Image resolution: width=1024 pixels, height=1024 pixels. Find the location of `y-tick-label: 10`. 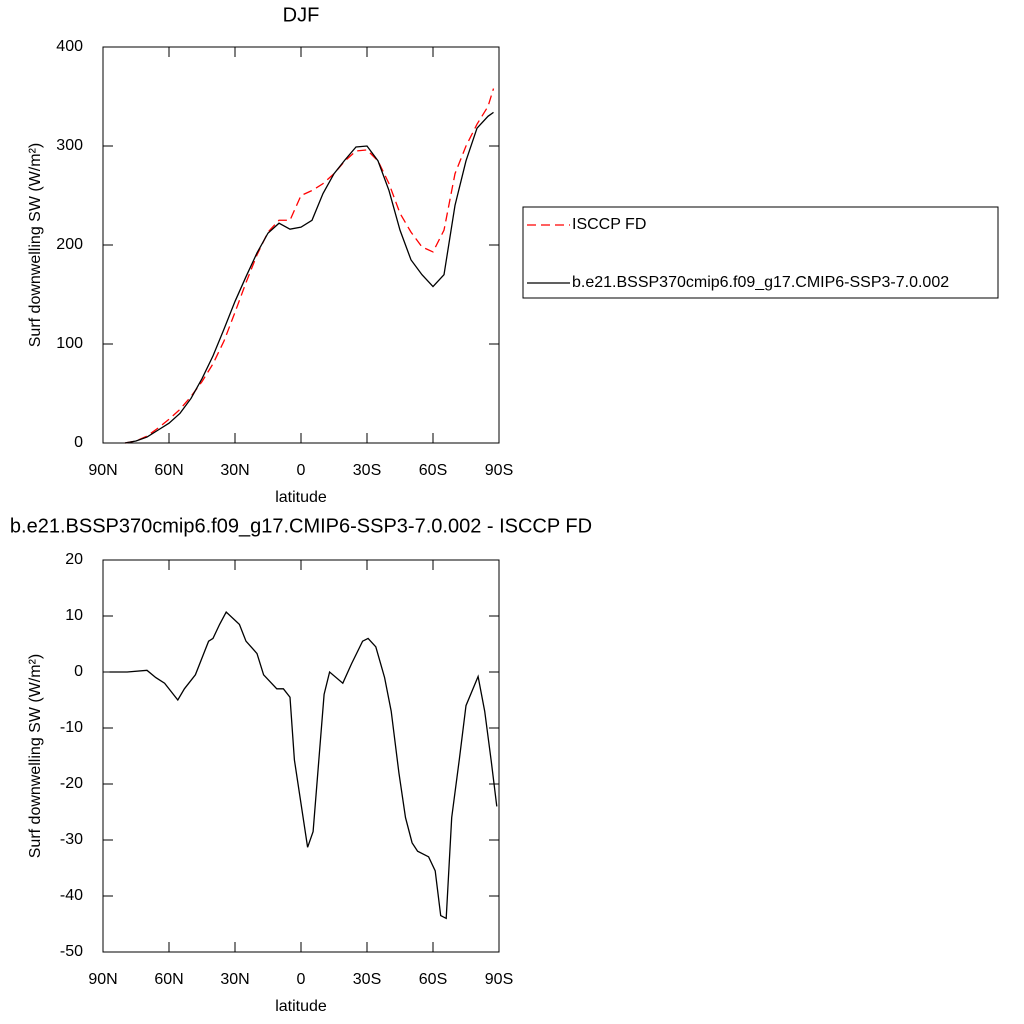

y-tick-label: 10 is located at coordinates (74, 615).